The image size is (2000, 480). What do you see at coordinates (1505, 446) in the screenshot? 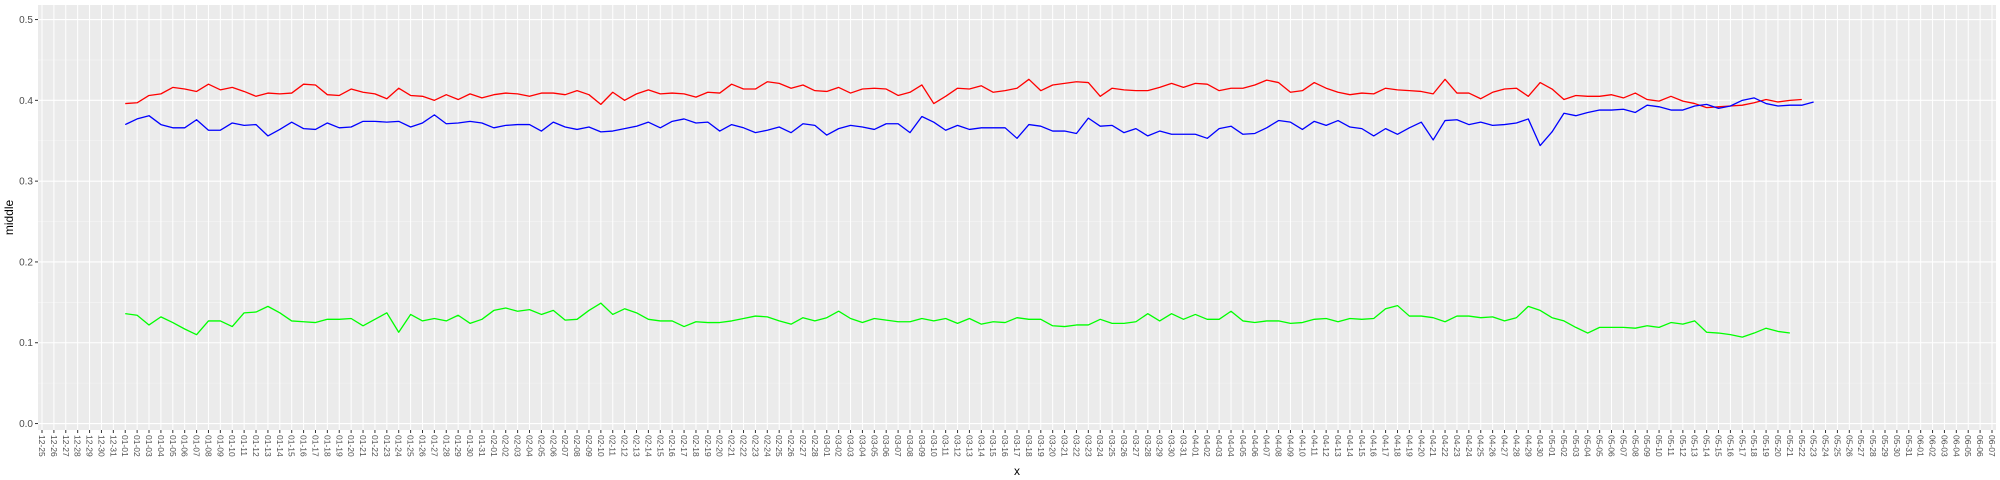
I see `x-tick-label: 04-27` at bounding box center [1505, 446].